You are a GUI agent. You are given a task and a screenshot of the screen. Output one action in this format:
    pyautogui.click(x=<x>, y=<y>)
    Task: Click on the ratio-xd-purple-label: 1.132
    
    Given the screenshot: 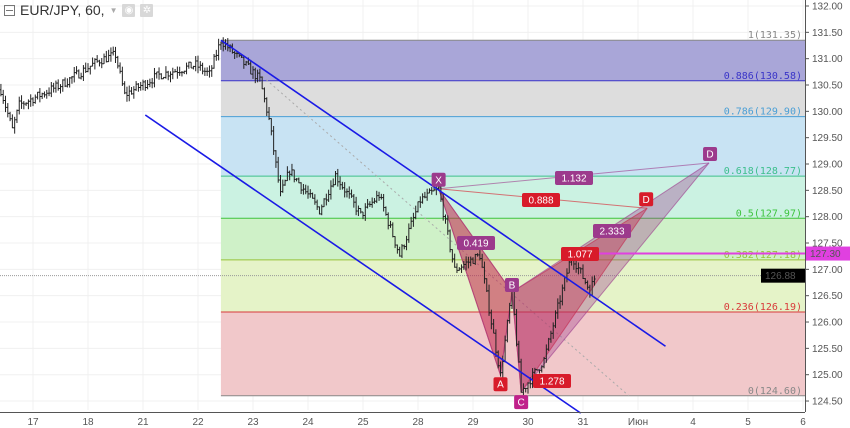 What is the action you would take?
    pyautogui.click(x=573, y=179)
    